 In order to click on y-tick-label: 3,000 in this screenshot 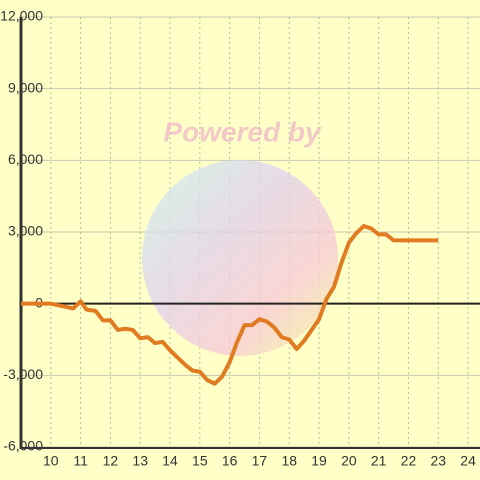, I will do `click(25, 231)`.